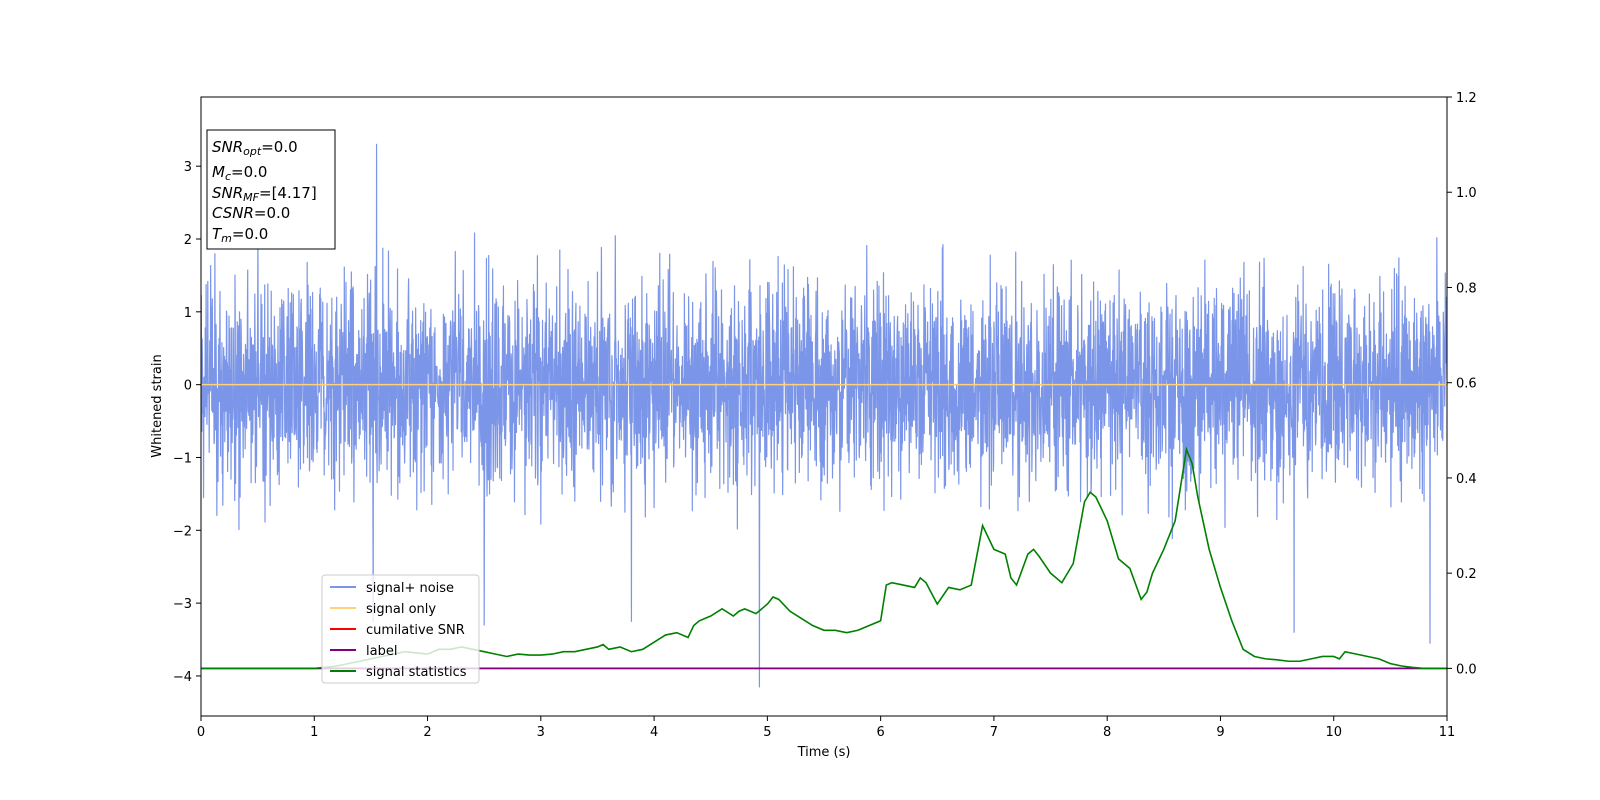 This screenshot has height=800, width=1600. I want to click on annotation-csnr: CSNR=0.0, so click(251, 213).